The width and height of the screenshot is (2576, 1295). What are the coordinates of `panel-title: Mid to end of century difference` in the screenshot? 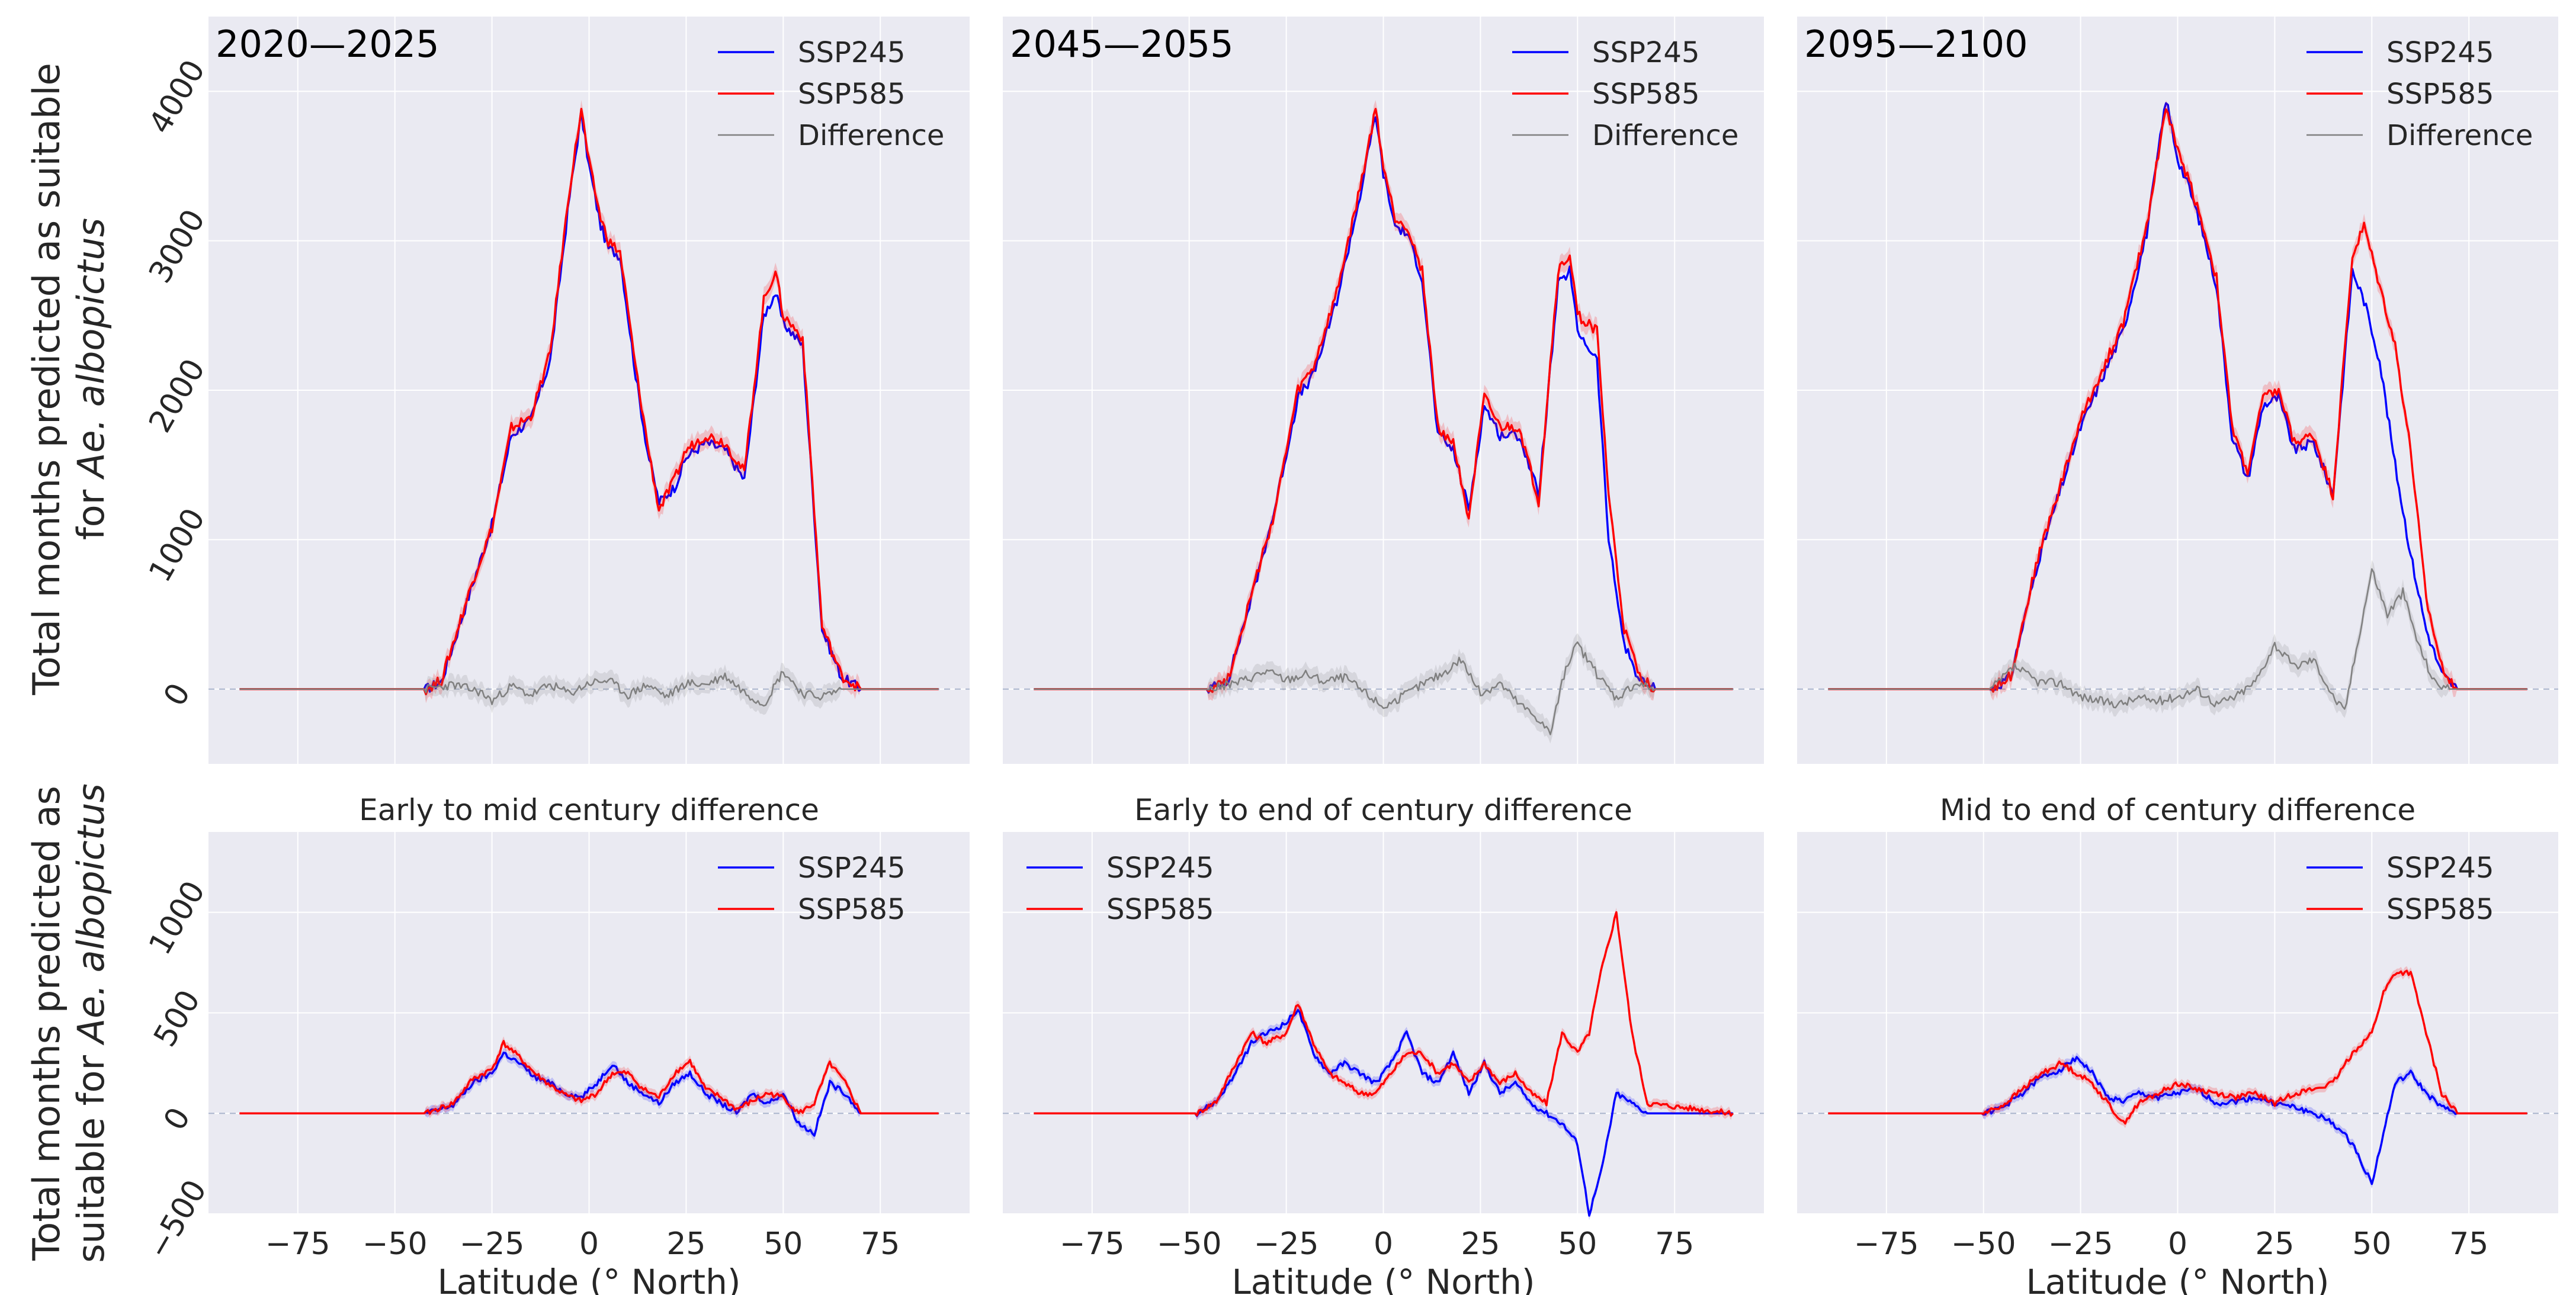 It's located at (2177, 810).